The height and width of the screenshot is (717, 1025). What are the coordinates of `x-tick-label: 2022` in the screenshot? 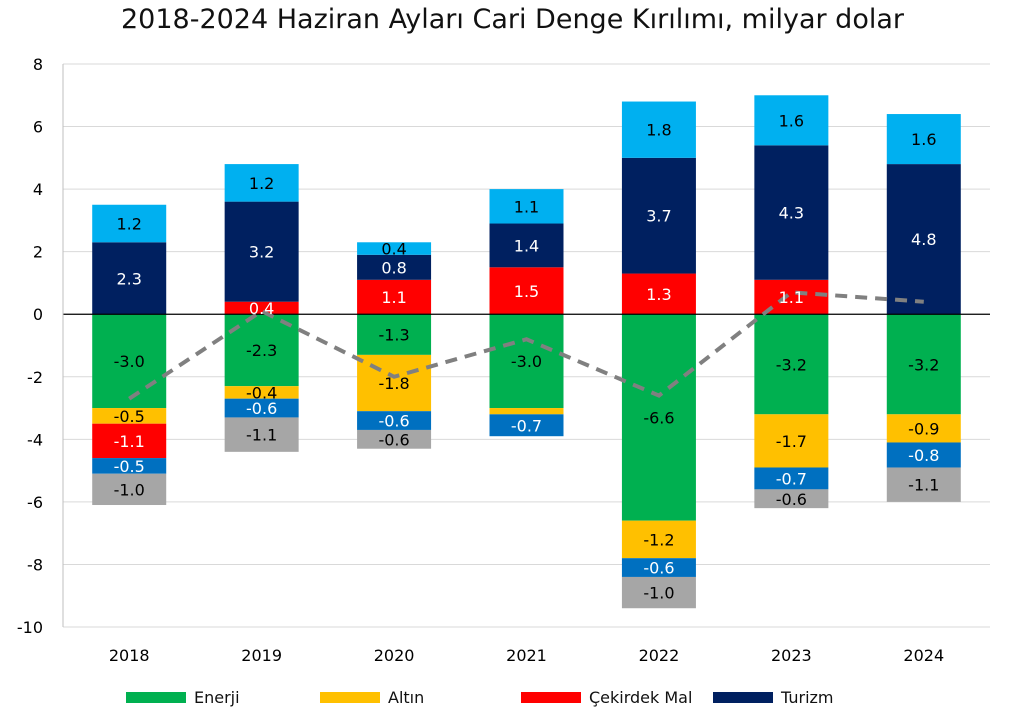 It's located at (659, 655).